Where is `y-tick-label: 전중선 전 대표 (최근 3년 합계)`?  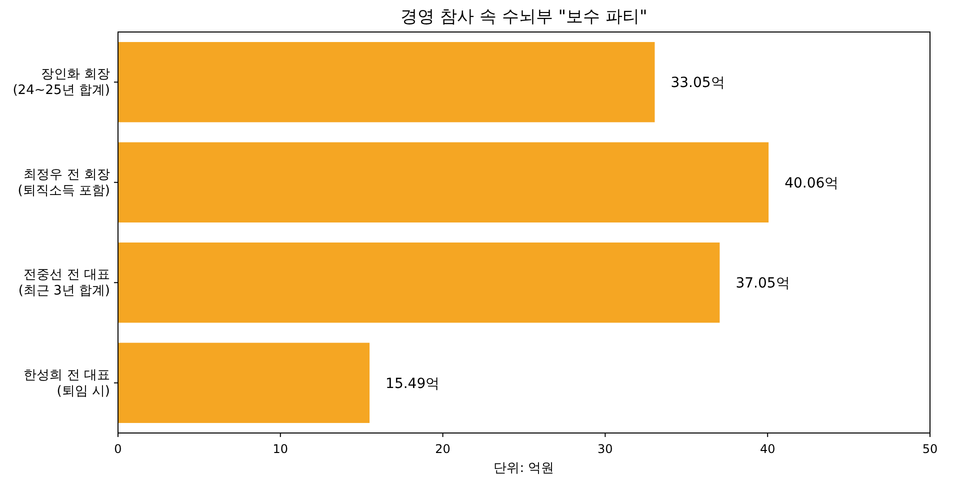 y-tick-label: 전중선 전 대표 (최근 3년 합계) is located at coordinates (64, 283).